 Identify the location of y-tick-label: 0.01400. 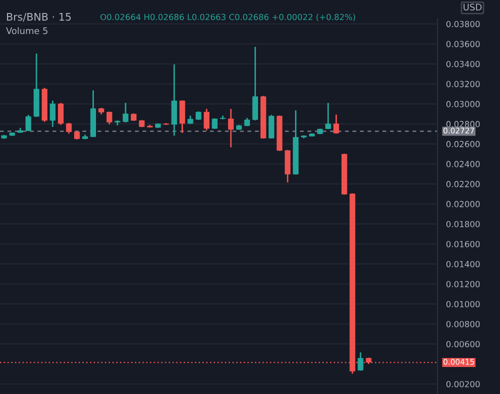
(463, 264).